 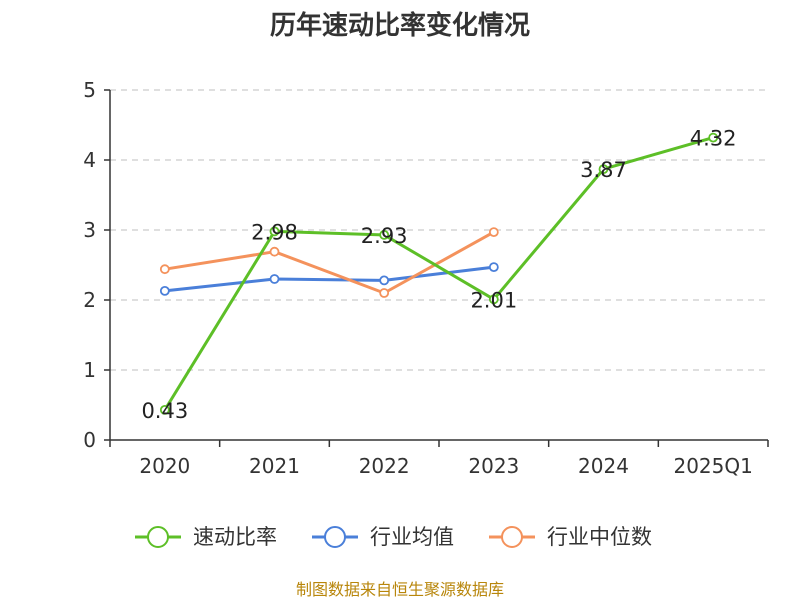 I want to click on data-label-3: 2.01, so click(x=493, y=300).